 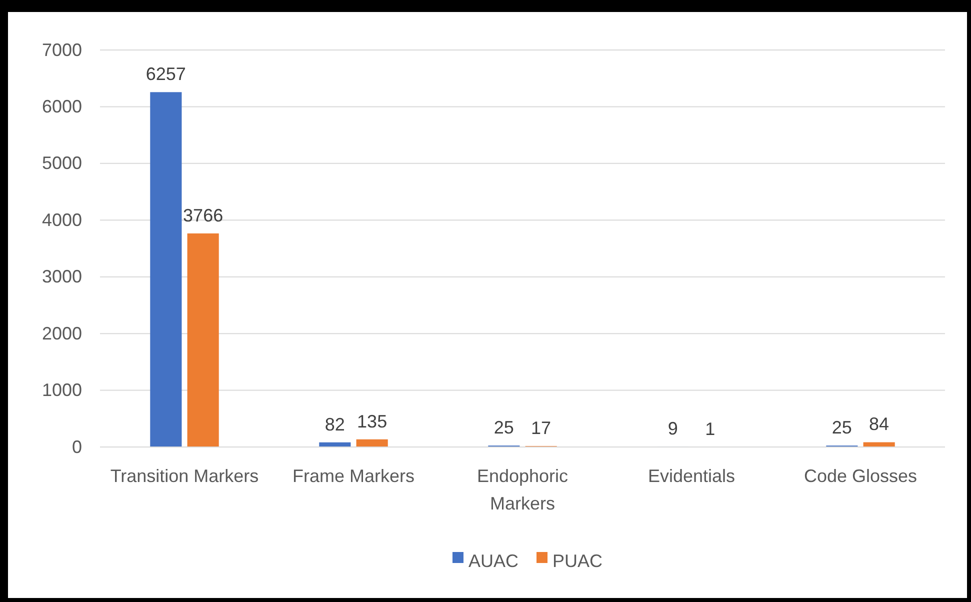 I want to click on y-tick-label: 2000, so click(x=62, y=333).